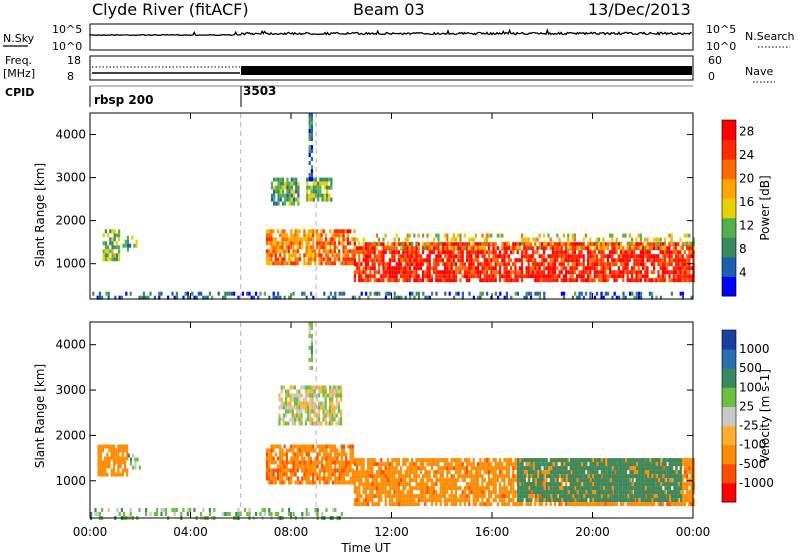  Describe the element at coordinates (130, 243) in the screenshot. I see `data-region` at that location.